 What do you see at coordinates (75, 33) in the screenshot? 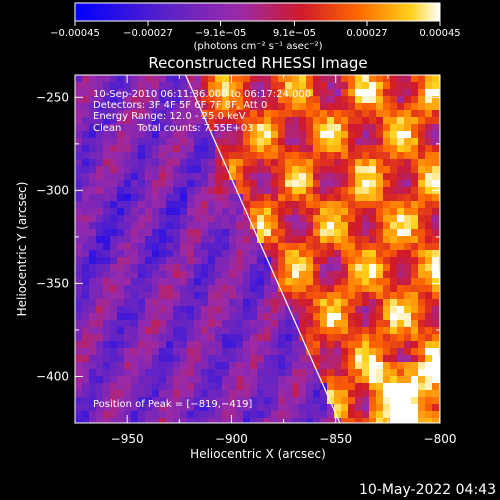
I see `colorbar-tick-label: −0.00045` at bounding box center [75, 33].